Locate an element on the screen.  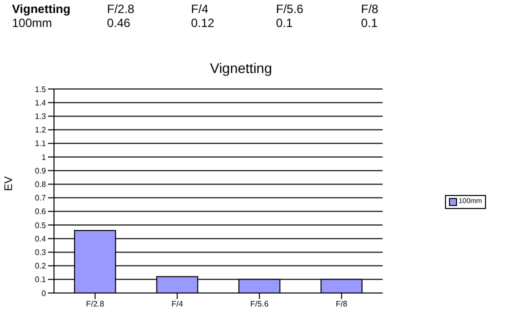
y-tick-label: 1.1 is located at coordinates (40, 143).